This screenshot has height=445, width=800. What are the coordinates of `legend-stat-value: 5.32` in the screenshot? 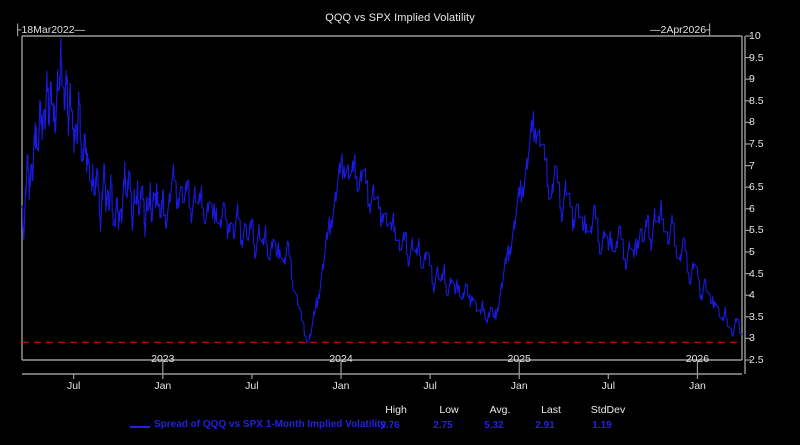 It's located at (494, 425).